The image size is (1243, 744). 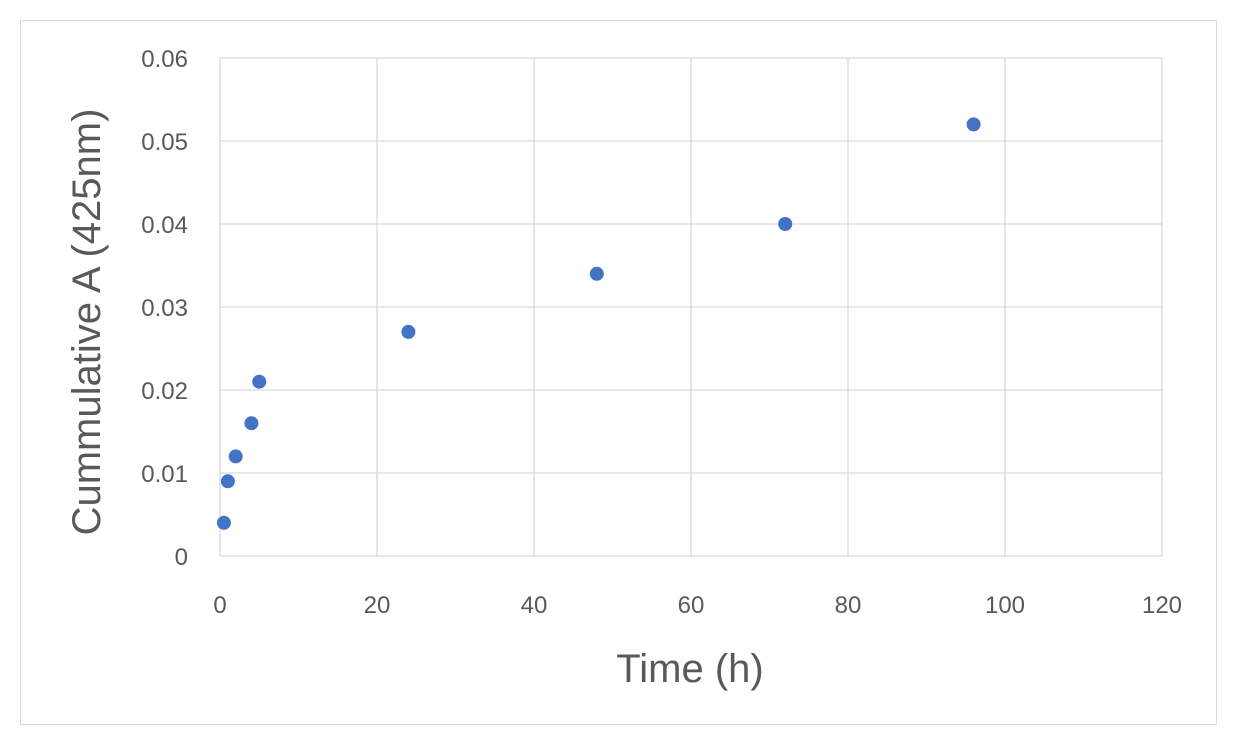 What do you see at coordinates (181, 557) in the screenshot?
I see `y-tick-label: 0` at bounding box center [181, 557].